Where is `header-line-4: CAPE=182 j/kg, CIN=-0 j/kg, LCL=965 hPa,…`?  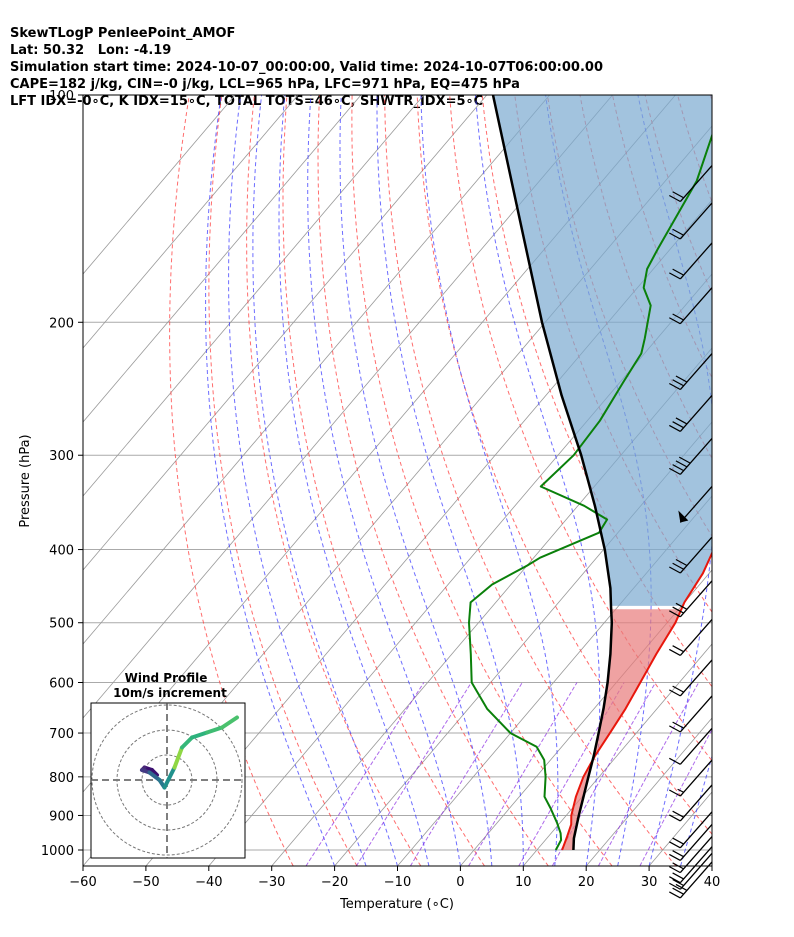
header-line-4: CAPE=182 j/kg, CIN=-0 j/kg, LCL=965 hPa,… is located at coordinates (265, 84).